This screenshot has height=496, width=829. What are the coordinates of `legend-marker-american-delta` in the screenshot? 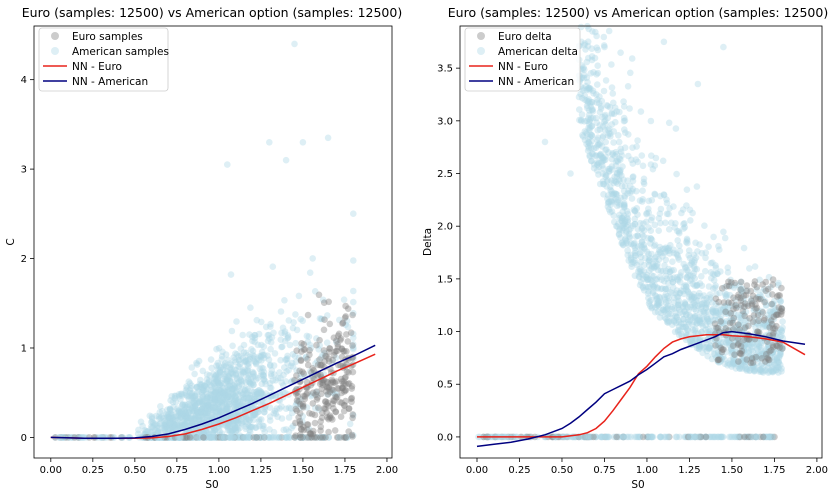 It's located at (481, 51).